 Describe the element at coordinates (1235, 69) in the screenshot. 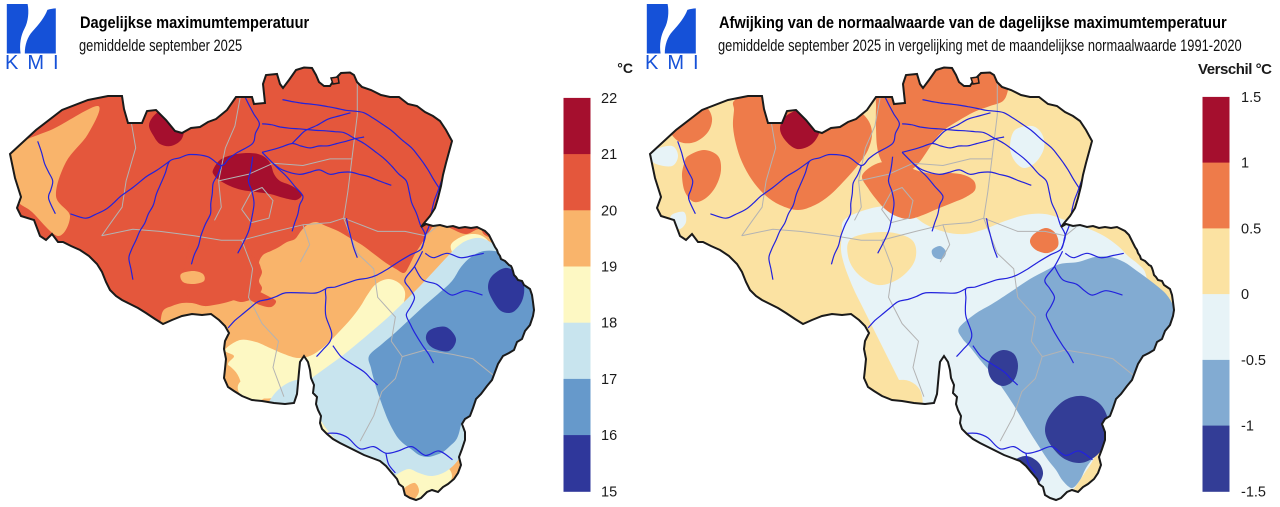

I see `svg-text: Verschil °C` at that location.